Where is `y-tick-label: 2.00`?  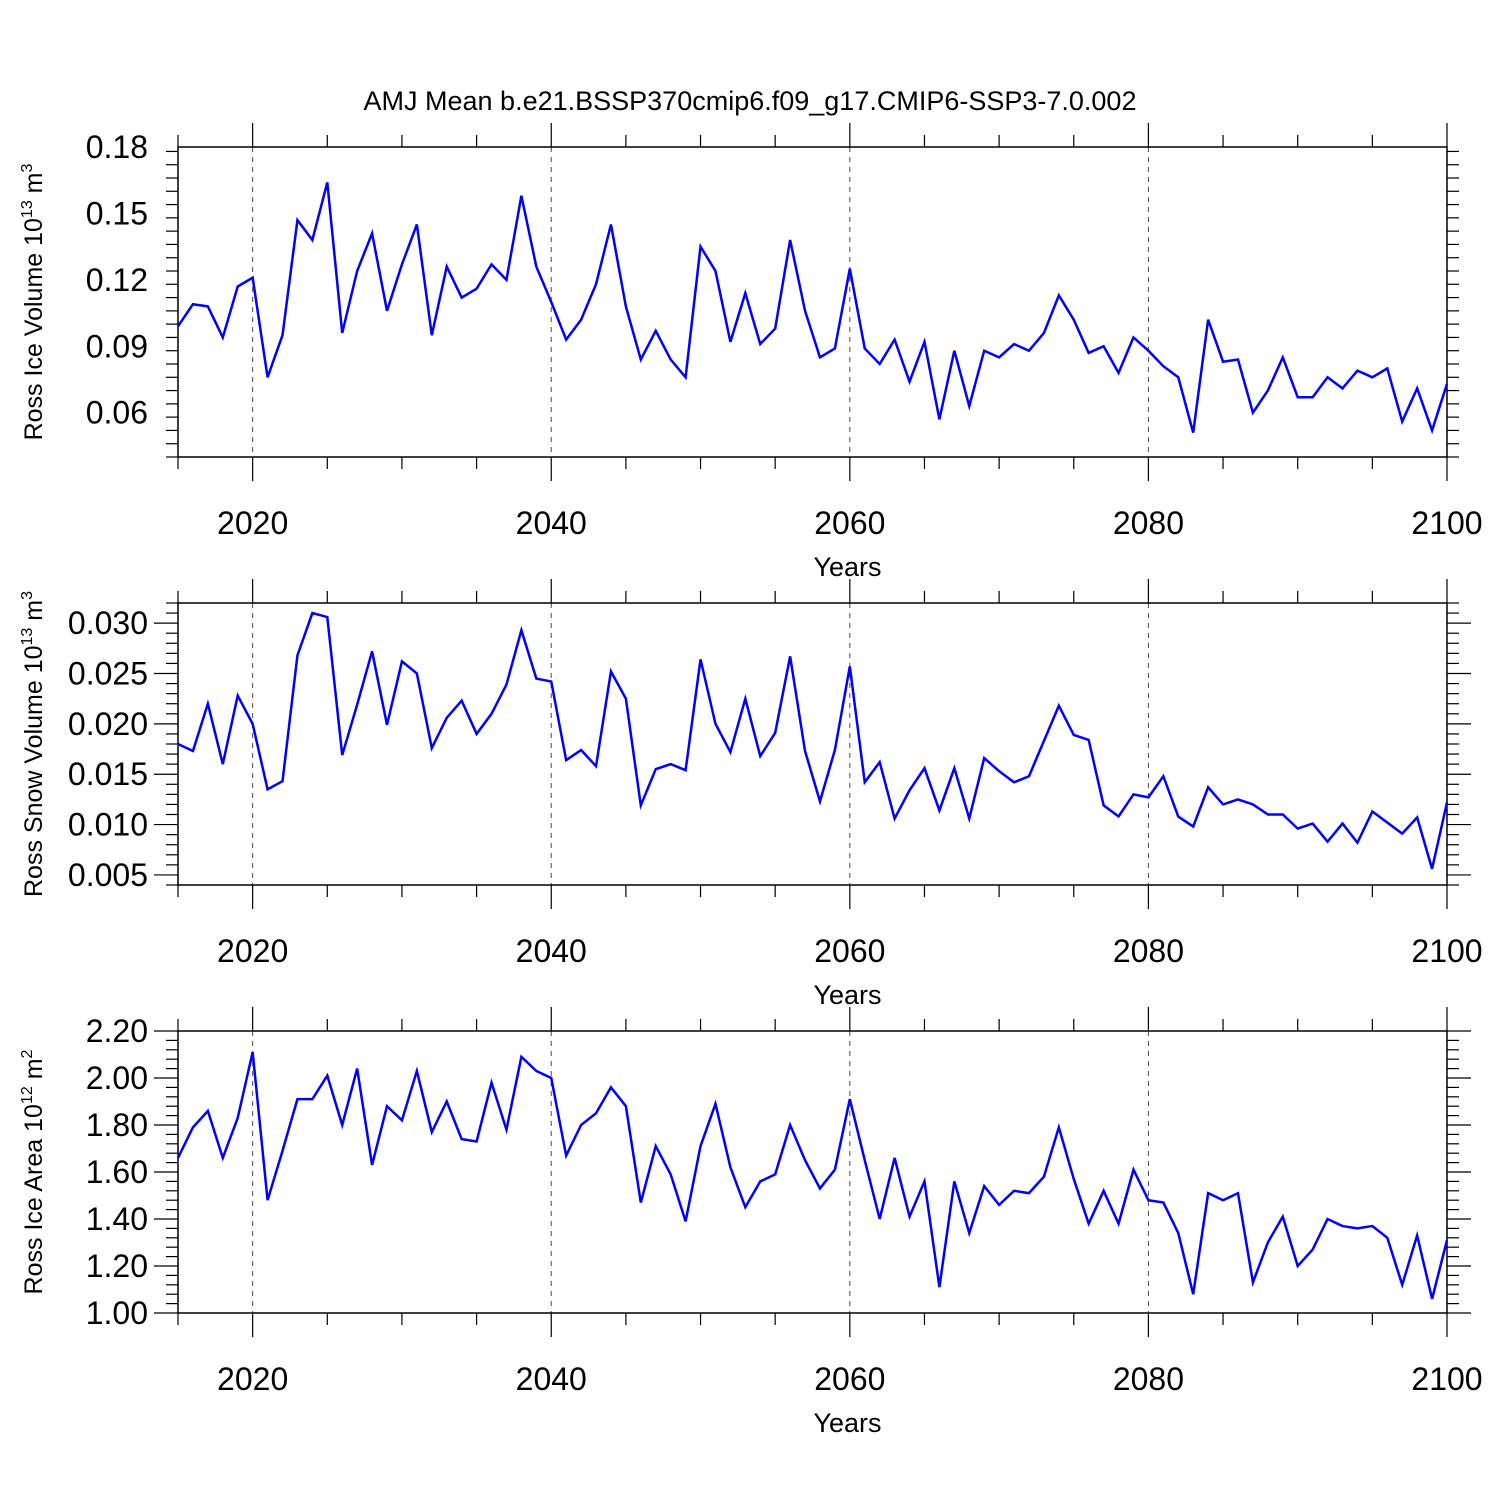
y-tick-label: 2.00 is located at coordinates (117, 1078).